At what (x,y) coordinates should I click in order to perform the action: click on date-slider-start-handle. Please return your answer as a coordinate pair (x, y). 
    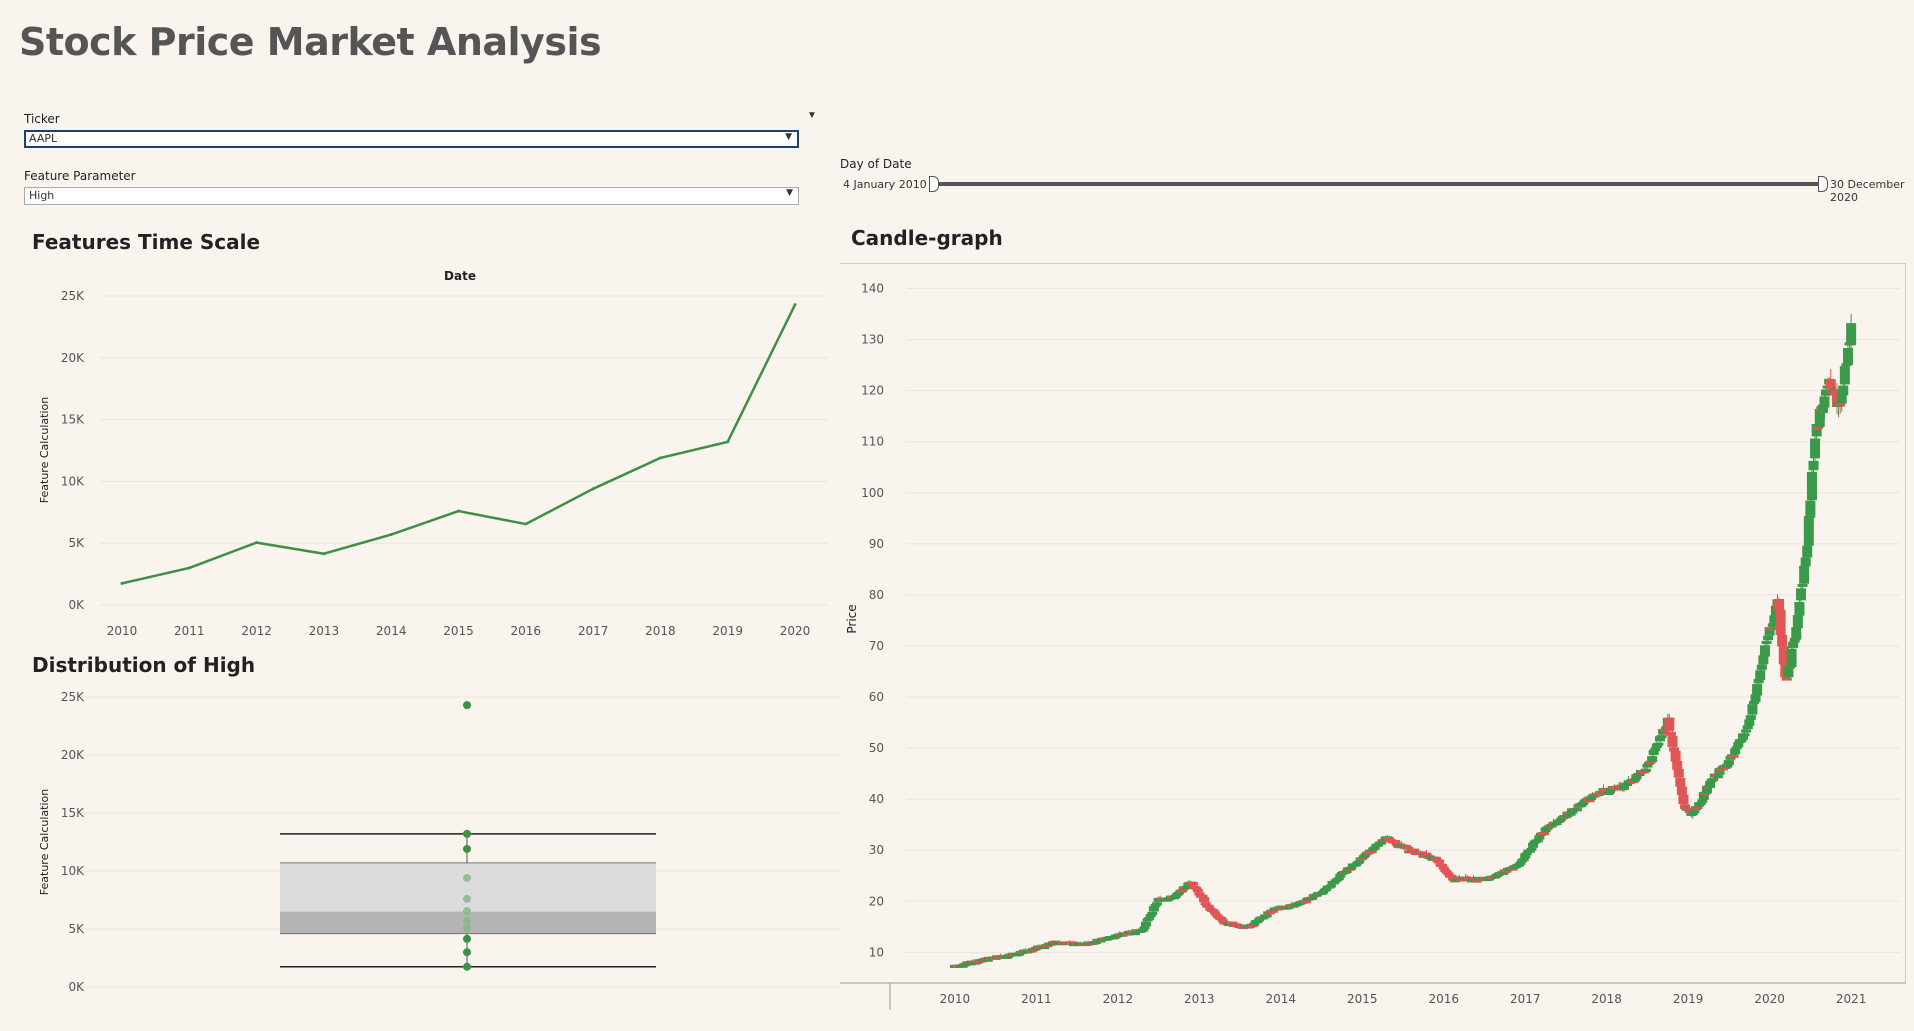
    Looking at the image, I should click on (934, 184).